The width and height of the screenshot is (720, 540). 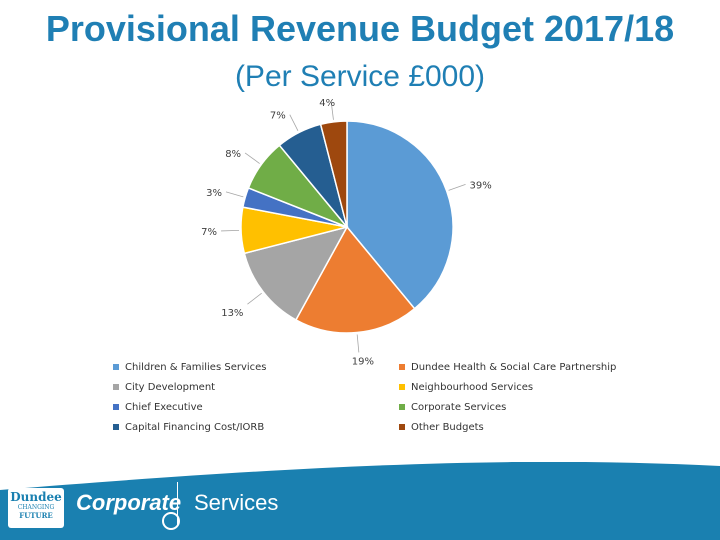 What do you see at coordinates (360, 501) in the screenshot?
I see `footer-bar` at bounding box center [360, 501].